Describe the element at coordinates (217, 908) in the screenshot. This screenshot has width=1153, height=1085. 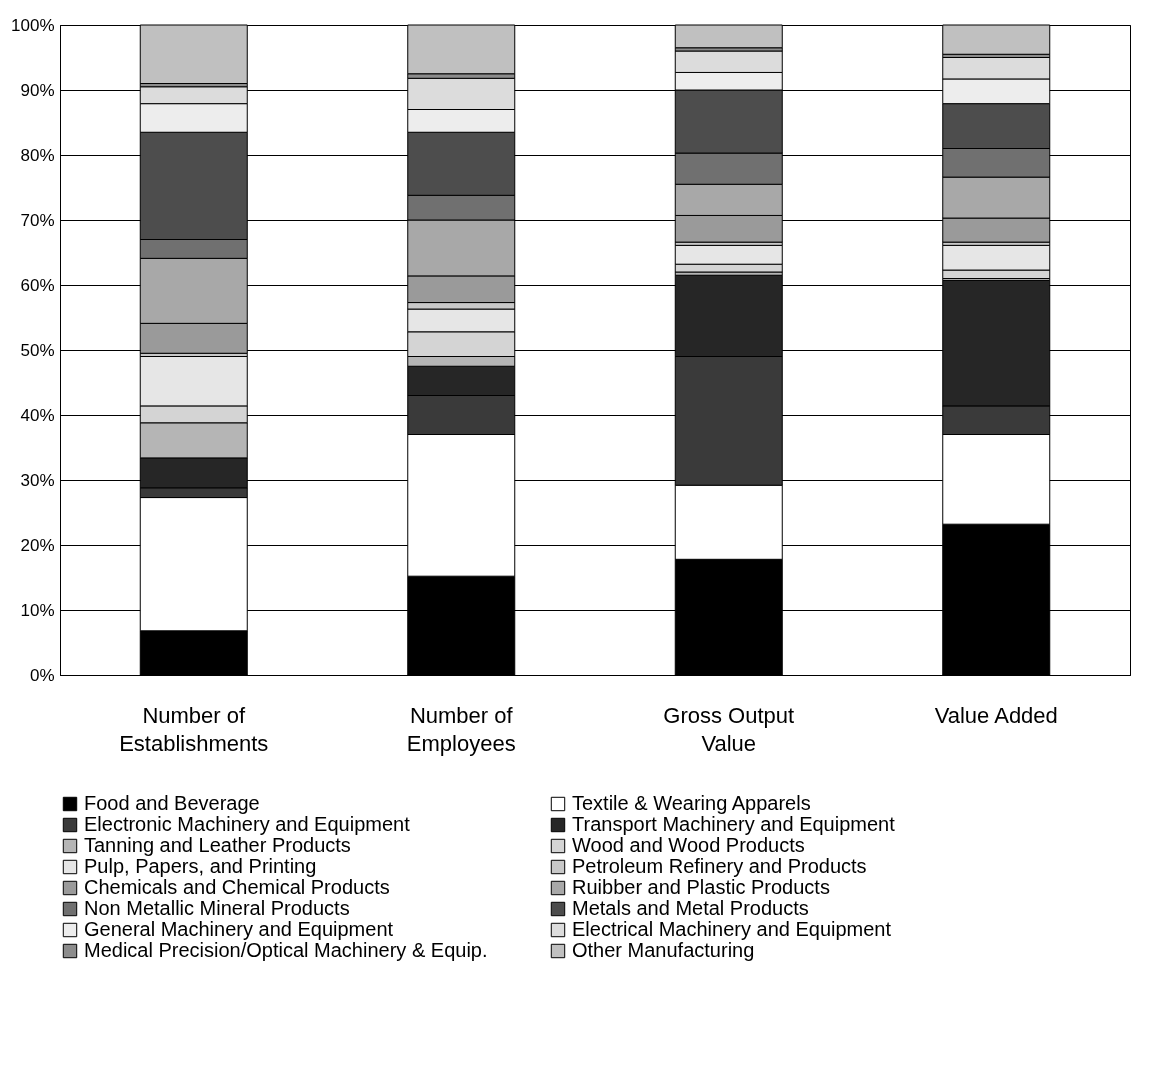
I see `legend-label: Non Metallic Mineral Products` at that location.